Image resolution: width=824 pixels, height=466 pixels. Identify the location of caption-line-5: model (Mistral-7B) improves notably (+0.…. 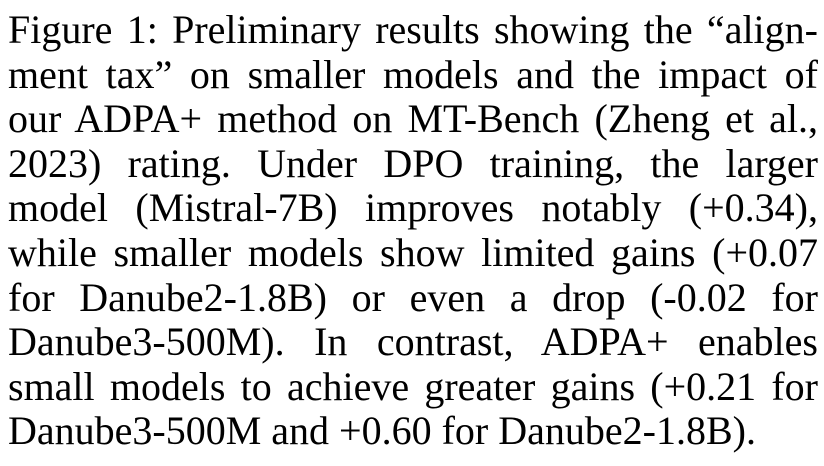
(413, 208).